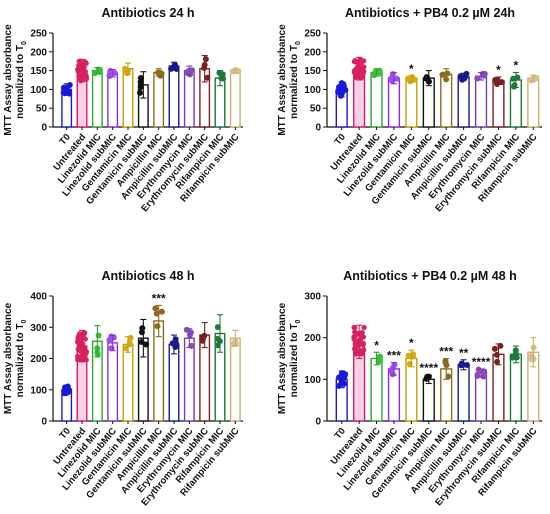  I want to click on chart-title: Antibiotics + PB4 0.2 µM 24h, so click(430, 13).